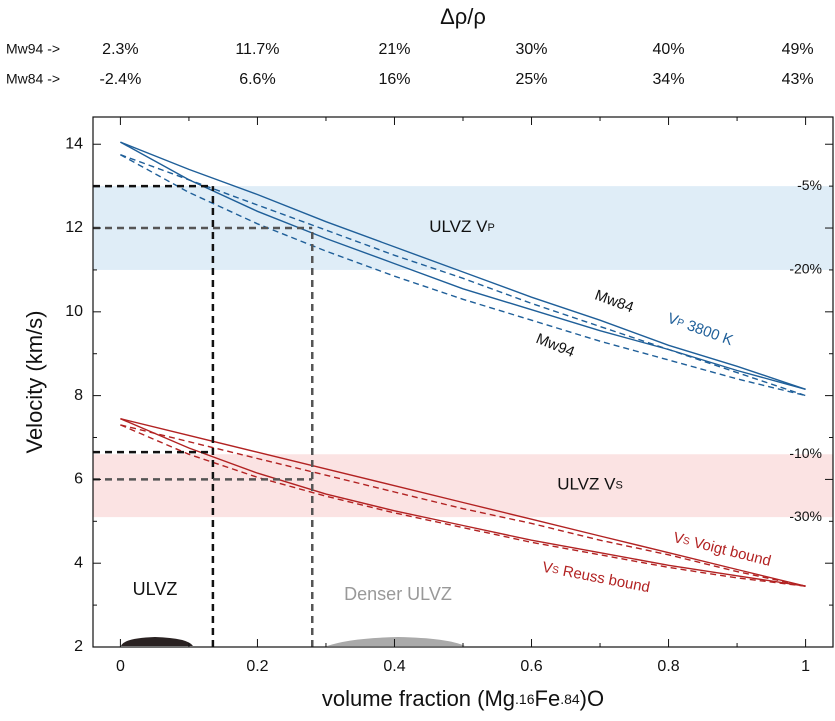  I want to click on annotation: ULVZ, so click(155, 589).